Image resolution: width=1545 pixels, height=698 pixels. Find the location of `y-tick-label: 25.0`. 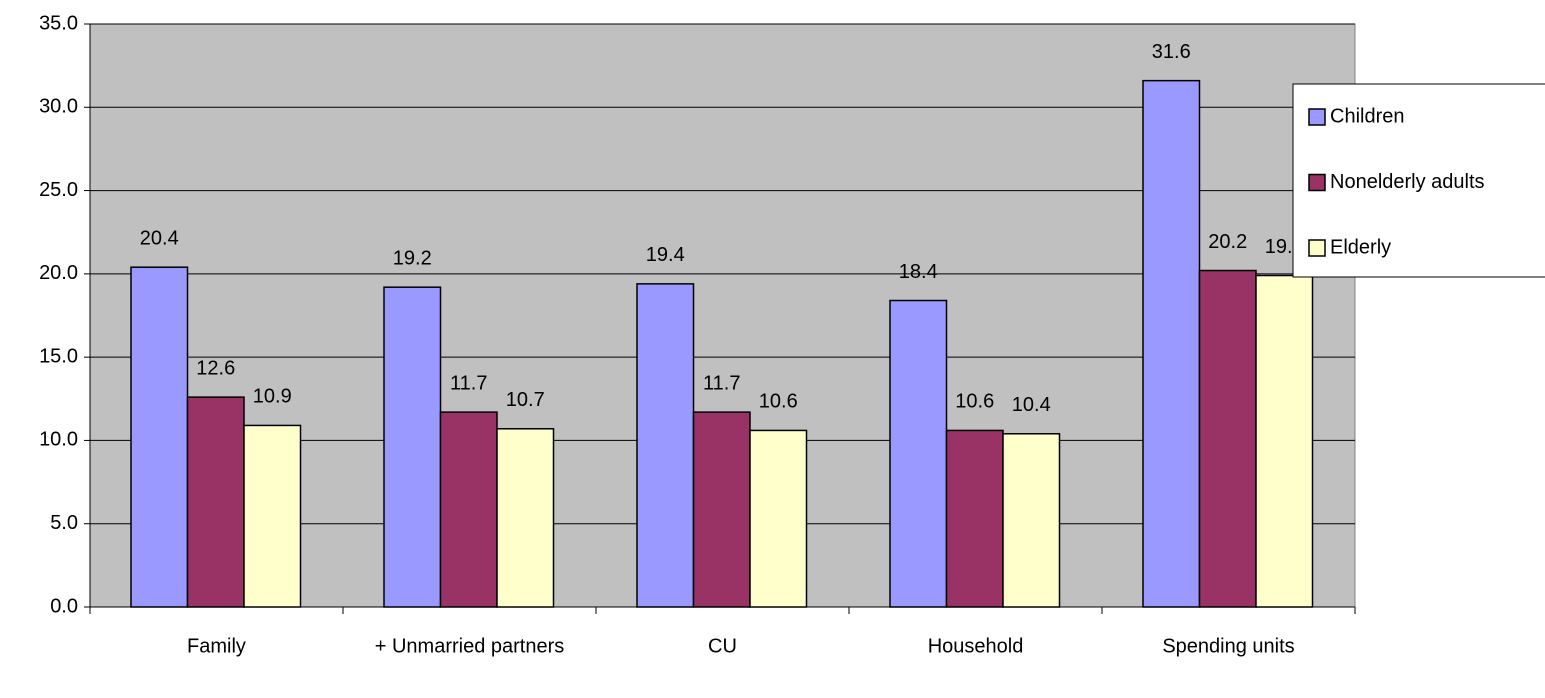

y-tick-label: 25.0 is located at coordinates (58, 190).